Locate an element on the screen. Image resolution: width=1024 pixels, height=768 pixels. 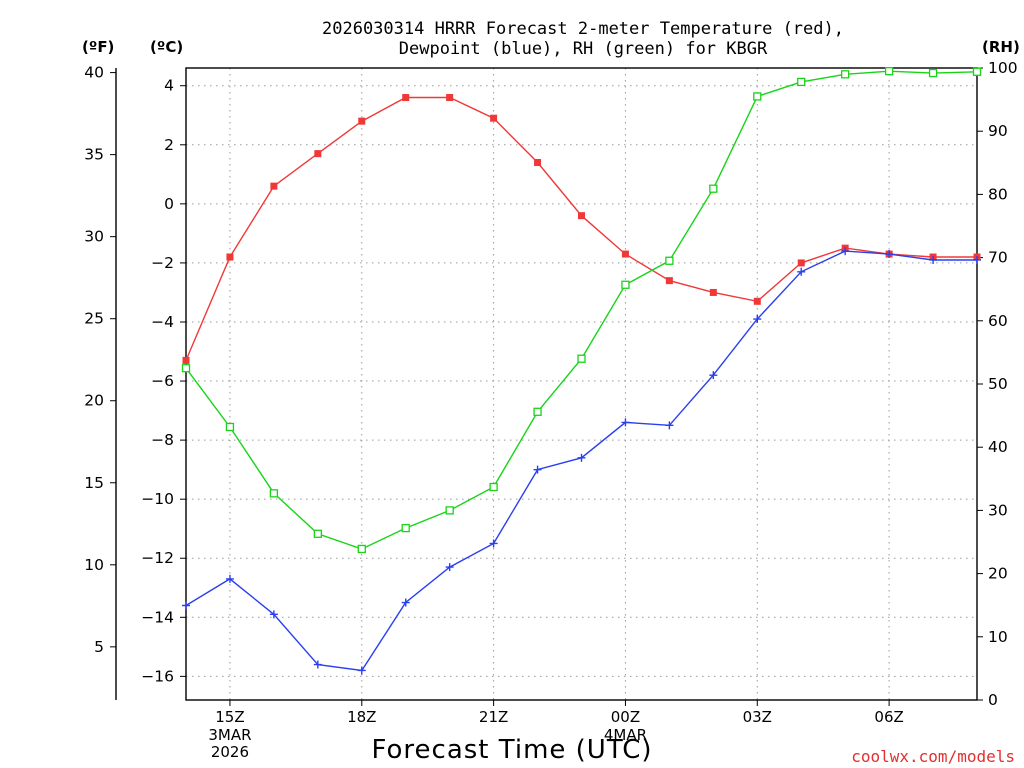
rh-tick-label: 100 is located at coordinates (1003, 68).